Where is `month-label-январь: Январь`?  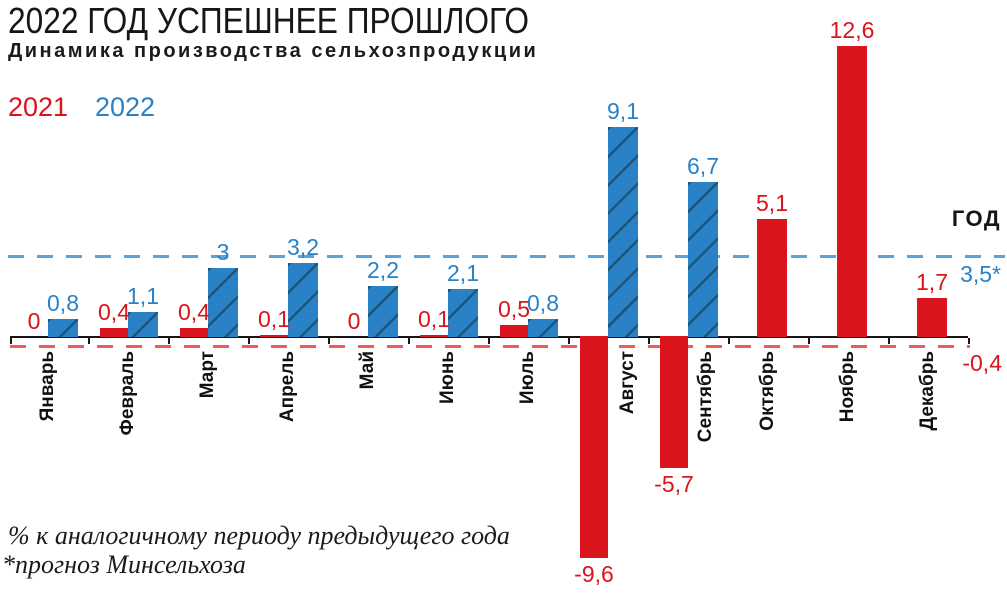
month-label-январь: Январь is located at coordinates (47, 386).